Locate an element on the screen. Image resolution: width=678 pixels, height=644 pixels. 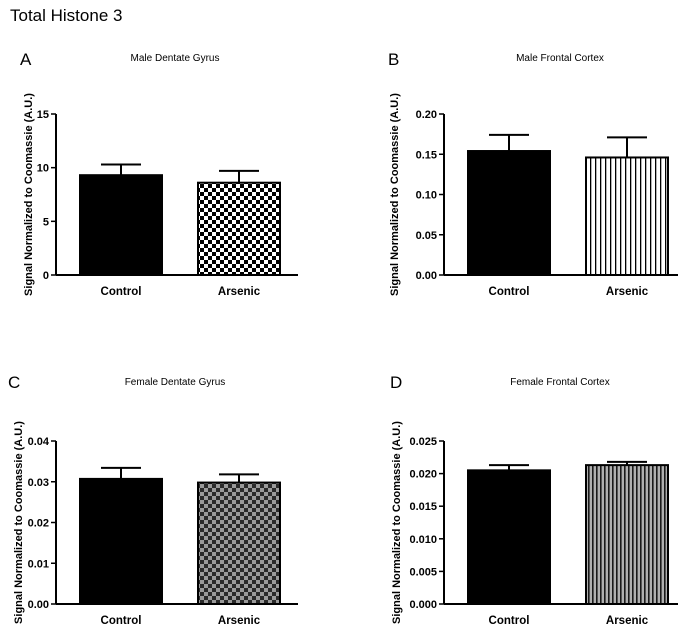
panel-letter: B is located at coordinates (393, 59).